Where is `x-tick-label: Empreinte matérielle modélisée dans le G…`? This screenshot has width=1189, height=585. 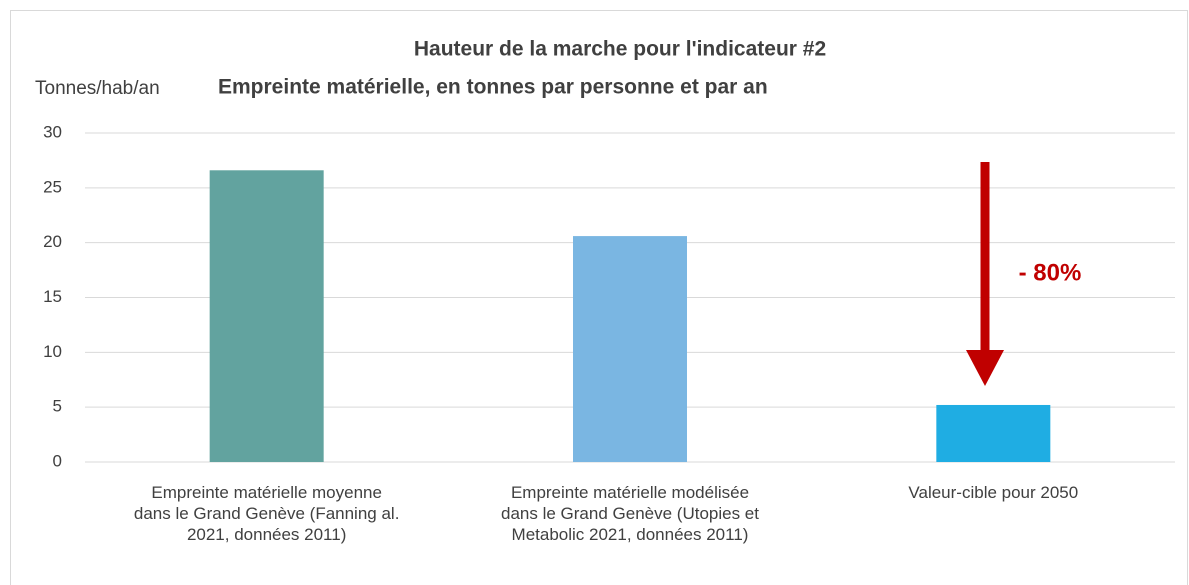
x-tick-label: Empreinte matérielle modélisée dans le G… is located at coordinates (630, 513).